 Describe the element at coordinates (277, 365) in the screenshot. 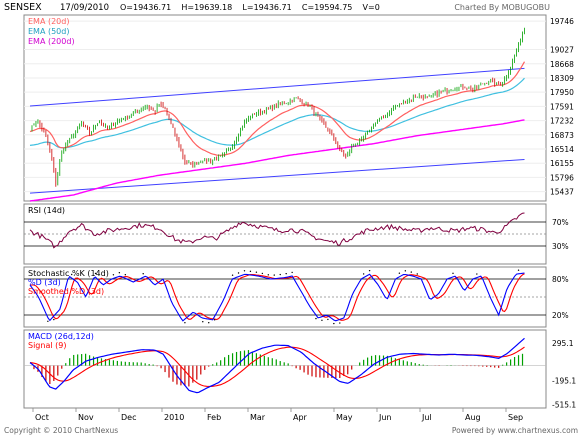

I see `macd-line` at that location.